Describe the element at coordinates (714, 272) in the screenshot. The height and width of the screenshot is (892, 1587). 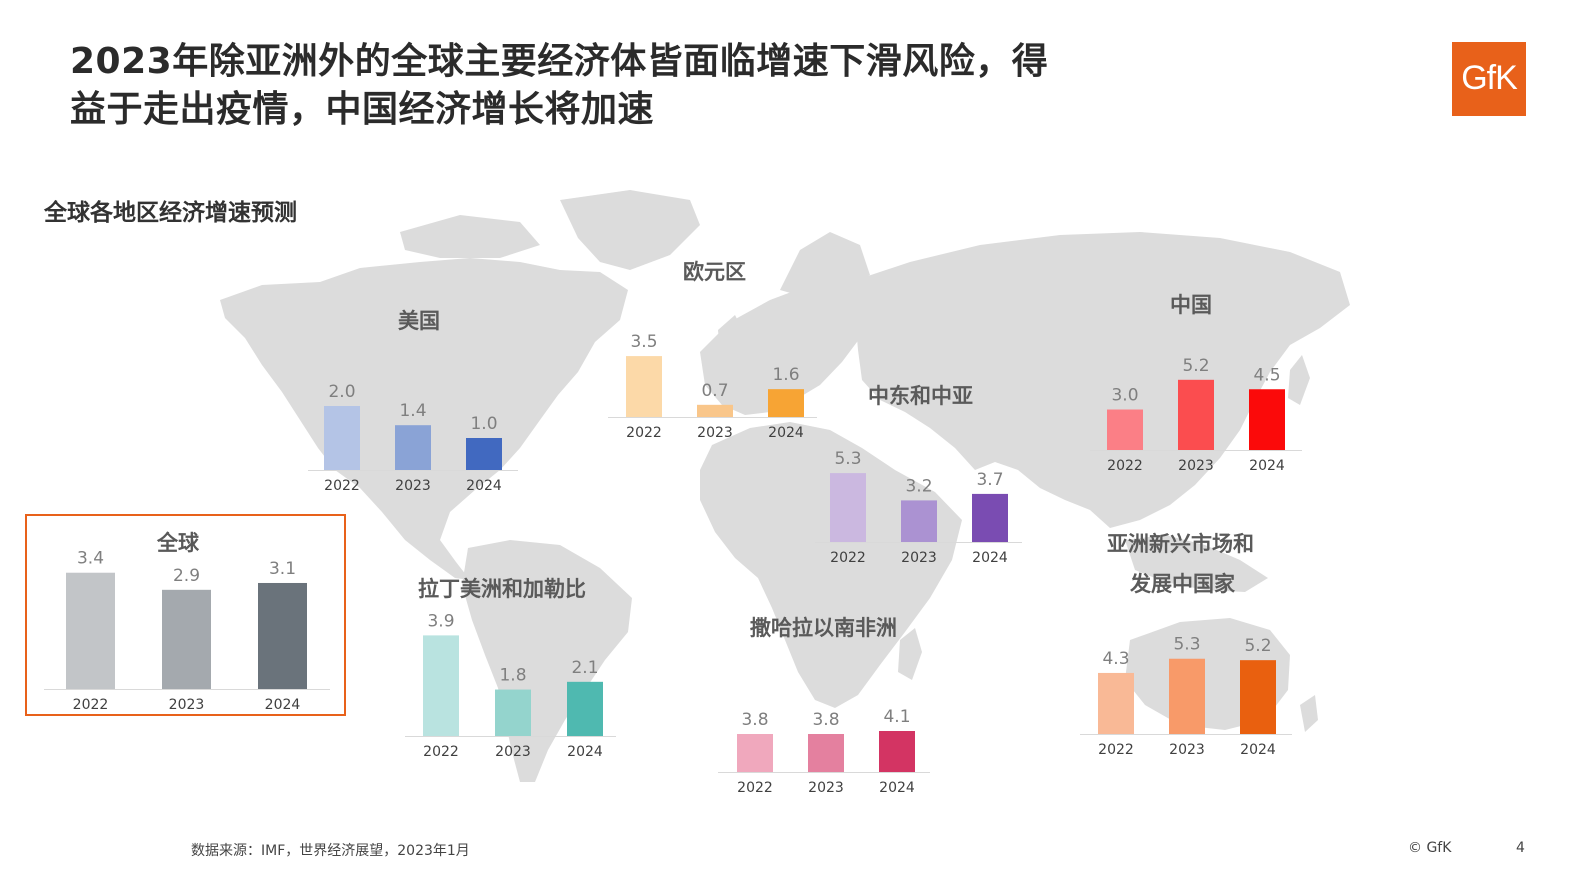
I see `region-label-euro: 欧元区` at that location.